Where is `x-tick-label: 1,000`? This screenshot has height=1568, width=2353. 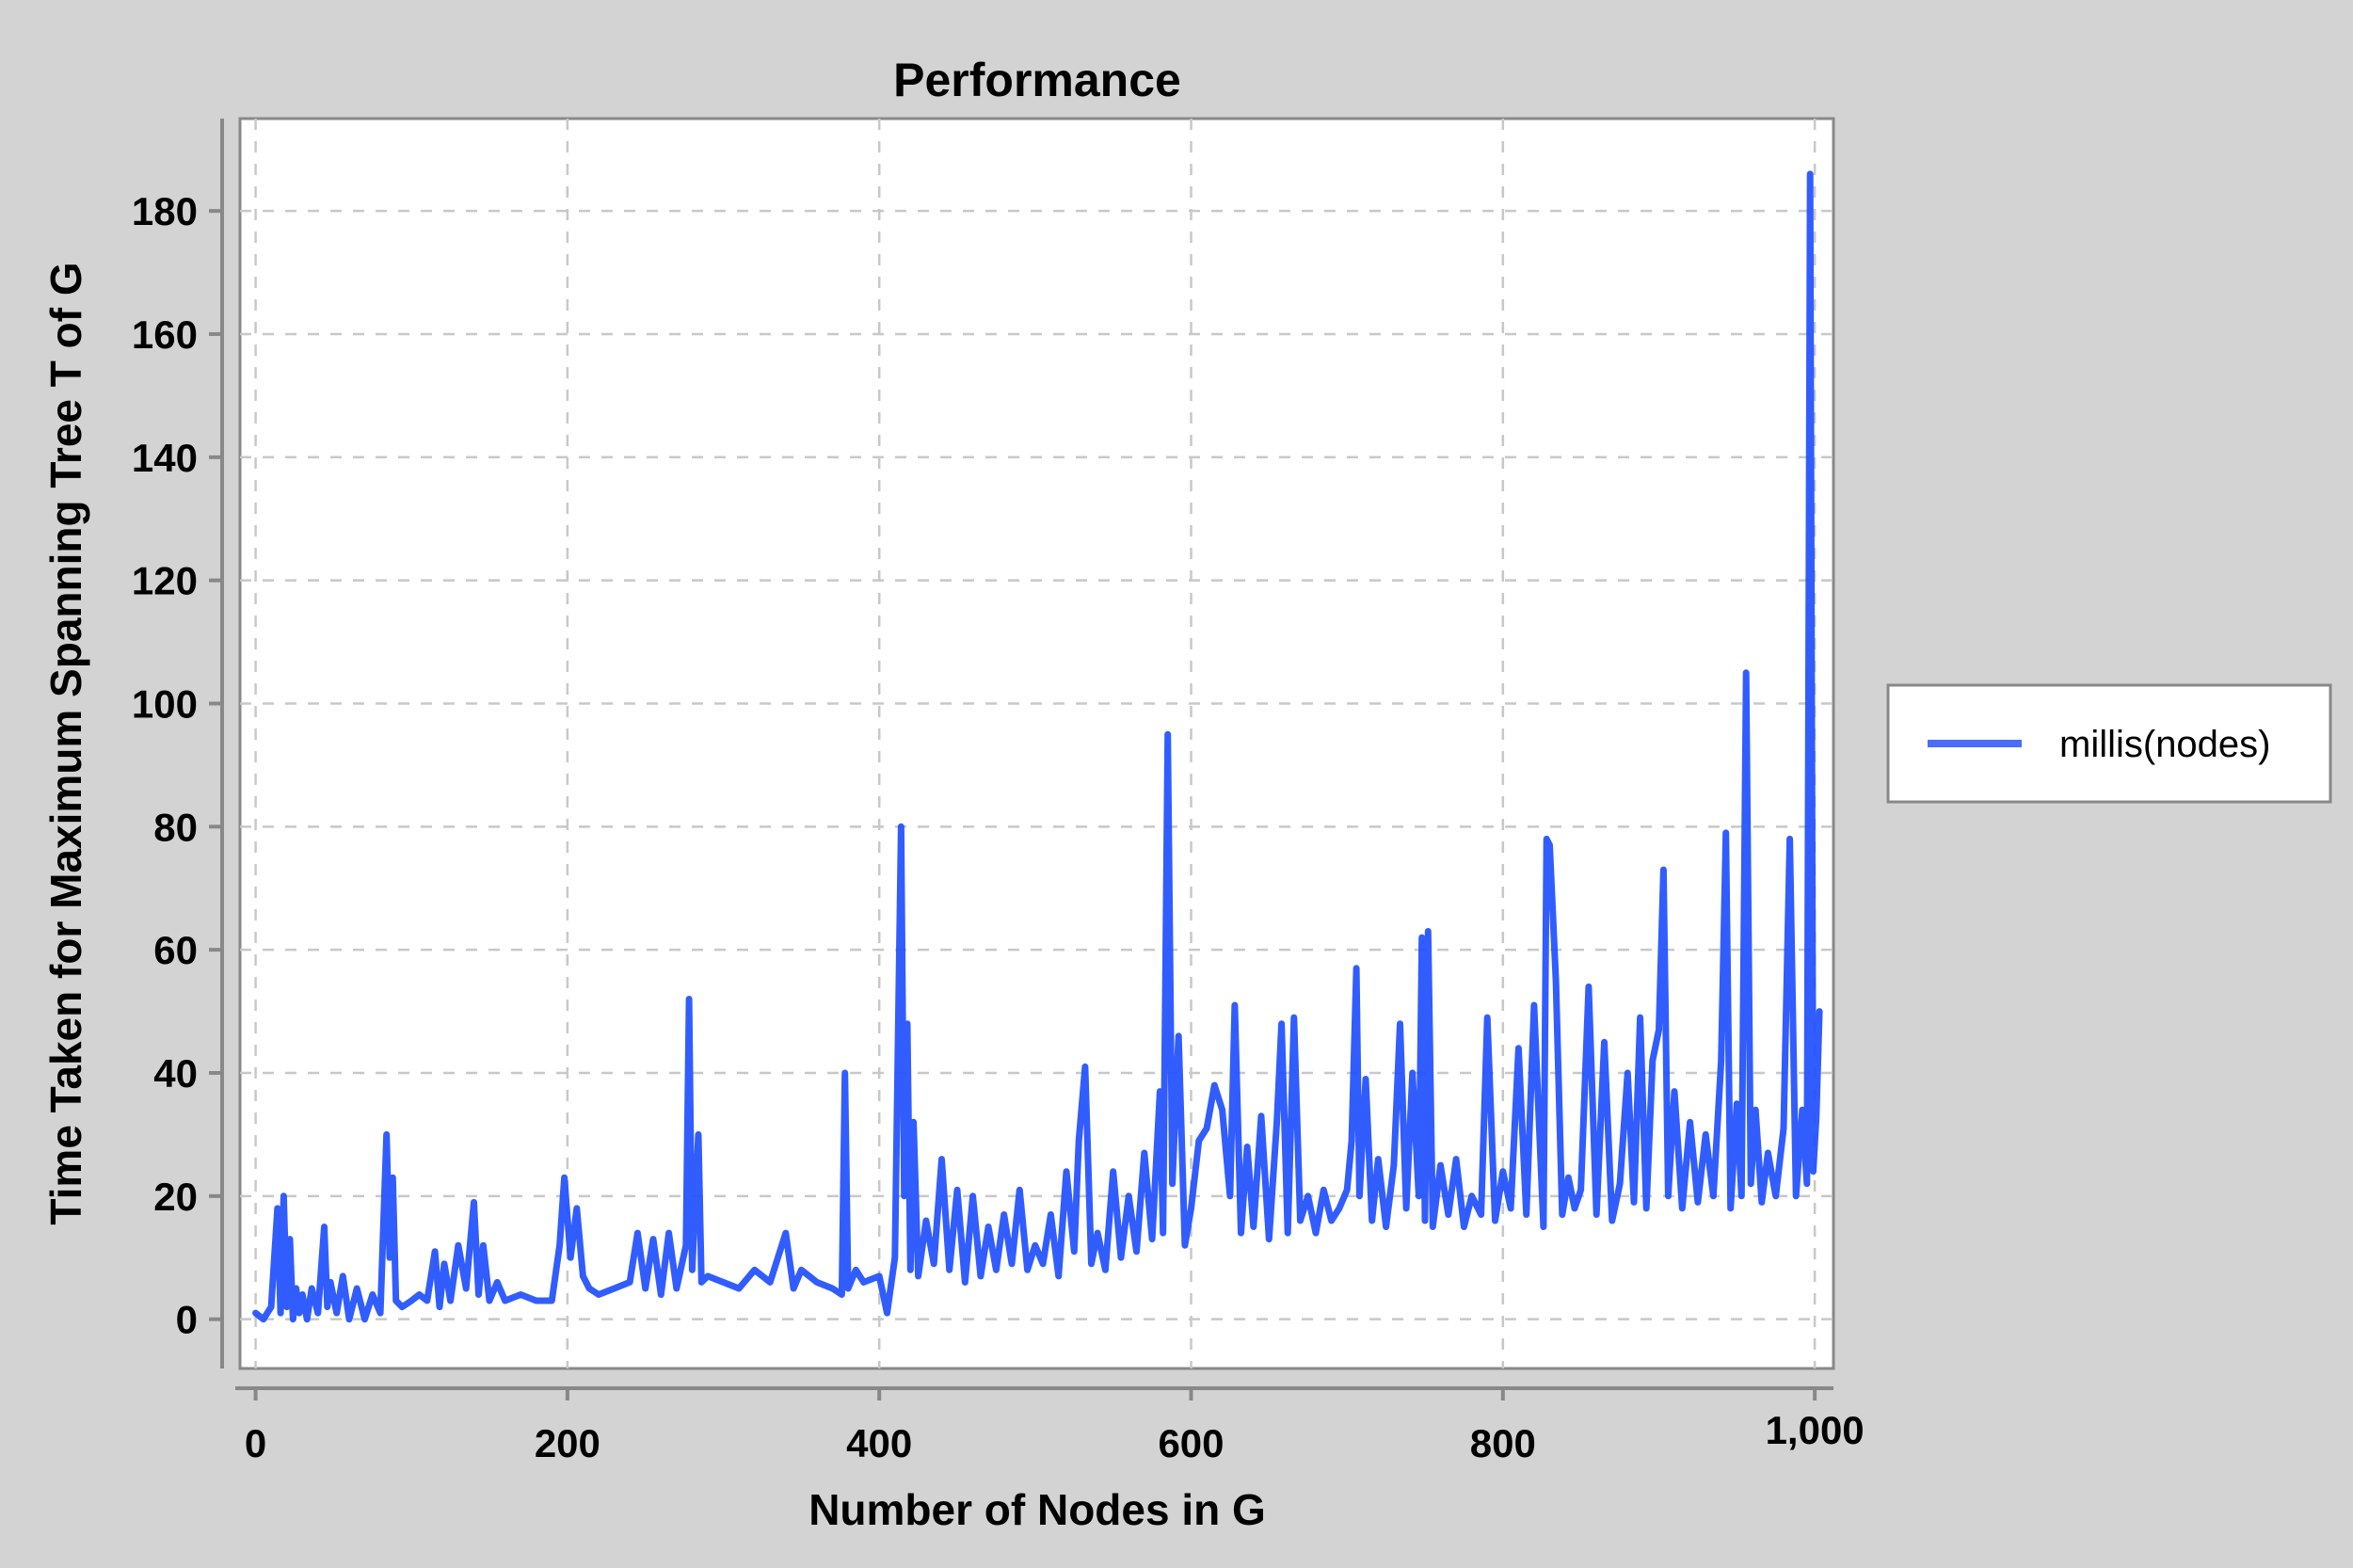 x-tick-label: 1,000 is located at coordinates (1816, 1430).